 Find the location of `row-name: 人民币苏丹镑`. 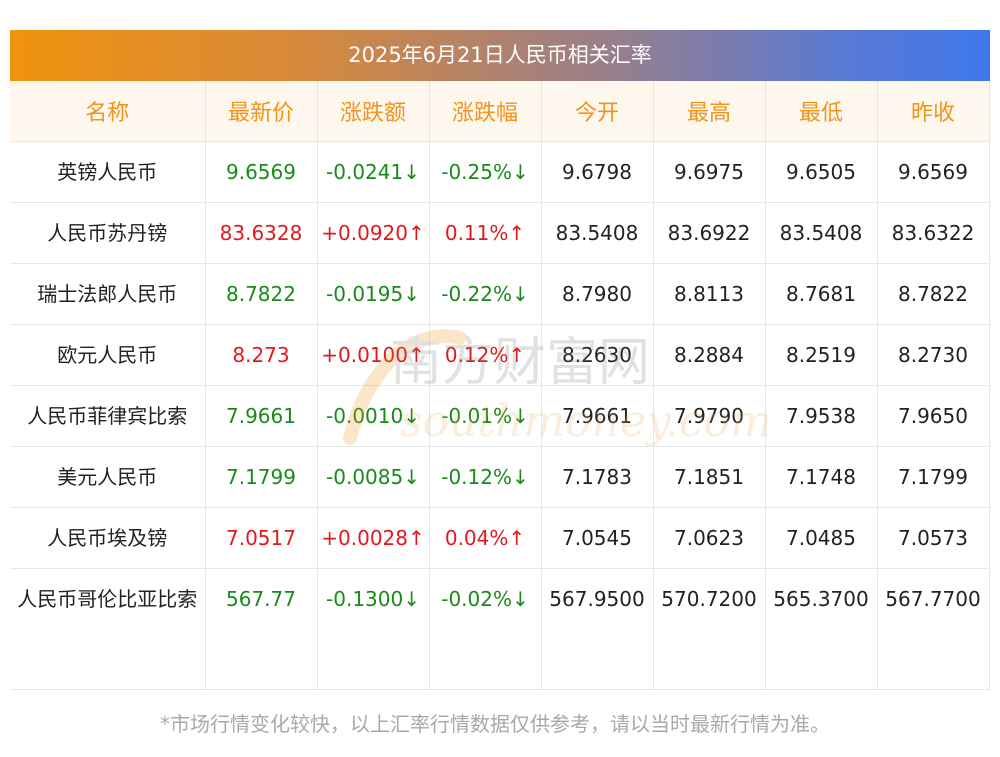

row-name: 人民币苏丹镑 is located at coordinates (108, 233).